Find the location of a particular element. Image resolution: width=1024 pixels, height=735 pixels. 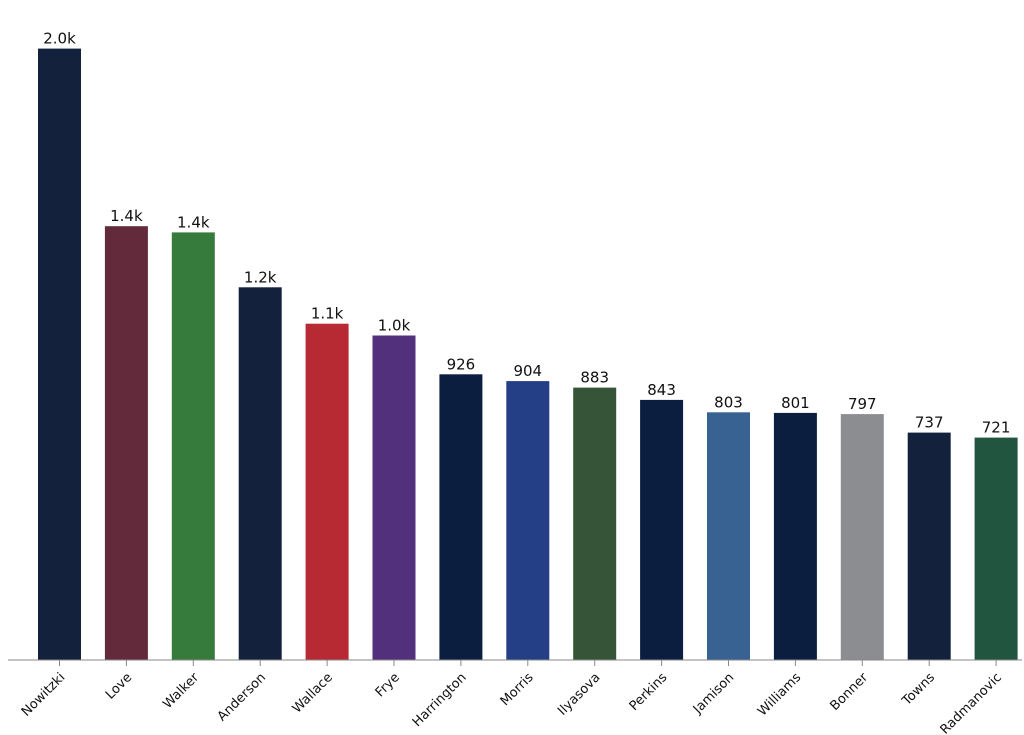

x-tick-label-ilyasova: Ilyasova is located at coordinates (579, 694).